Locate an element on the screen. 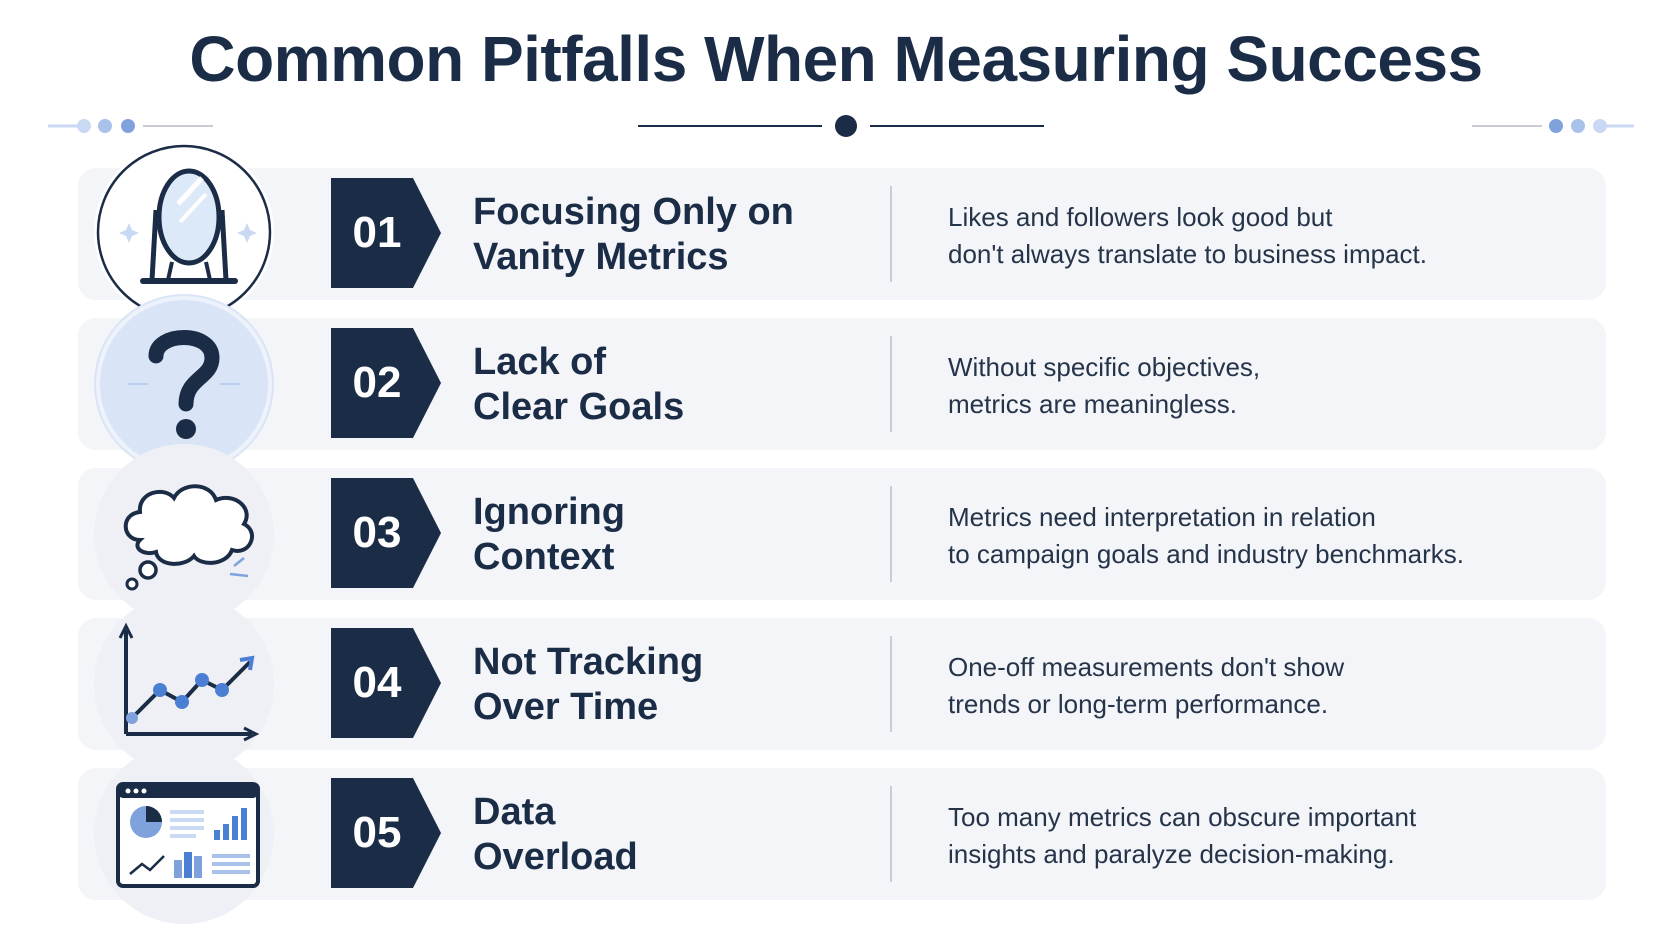 Image resolution: width=1672 pixels, height=941 pixels. pitfall-badge-5: 05 is located at coordinates (386, 833).